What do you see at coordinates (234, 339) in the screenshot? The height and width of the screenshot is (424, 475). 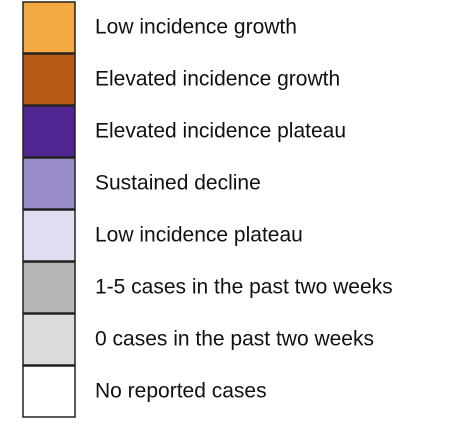 I see `legend-label: 0 cases in the past two weeks` at bounding box center [234, 339].